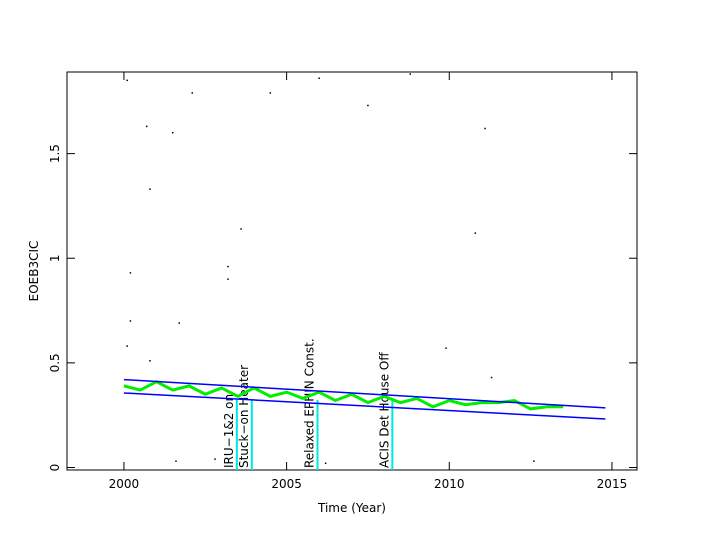  I want to click on event-label: IRU−1&2 on, so click(229, 431).